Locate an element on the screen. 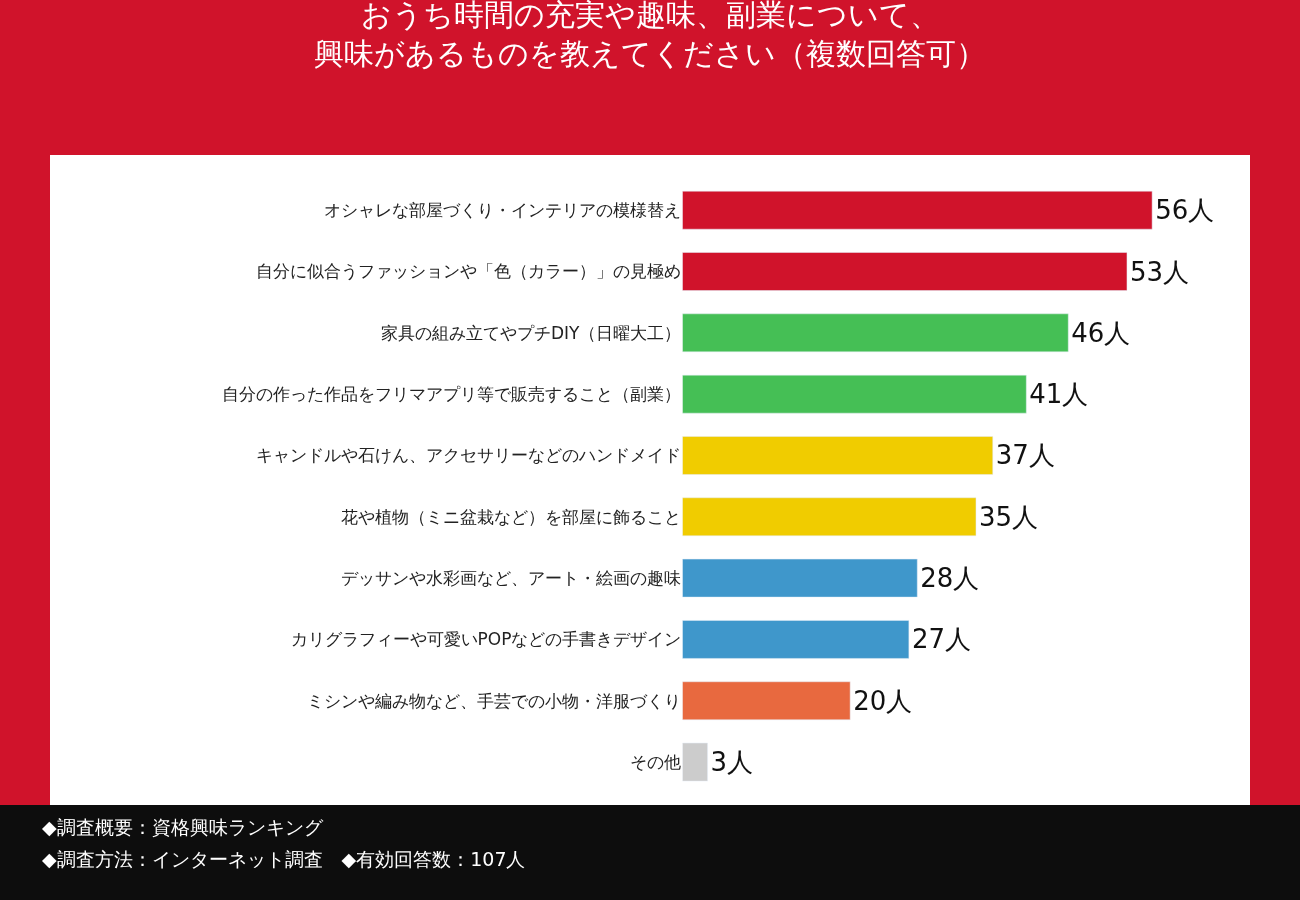 The width and height of the screenshot is (1300, 900). data-label: 41人 is located at coordinates (1059, 394).